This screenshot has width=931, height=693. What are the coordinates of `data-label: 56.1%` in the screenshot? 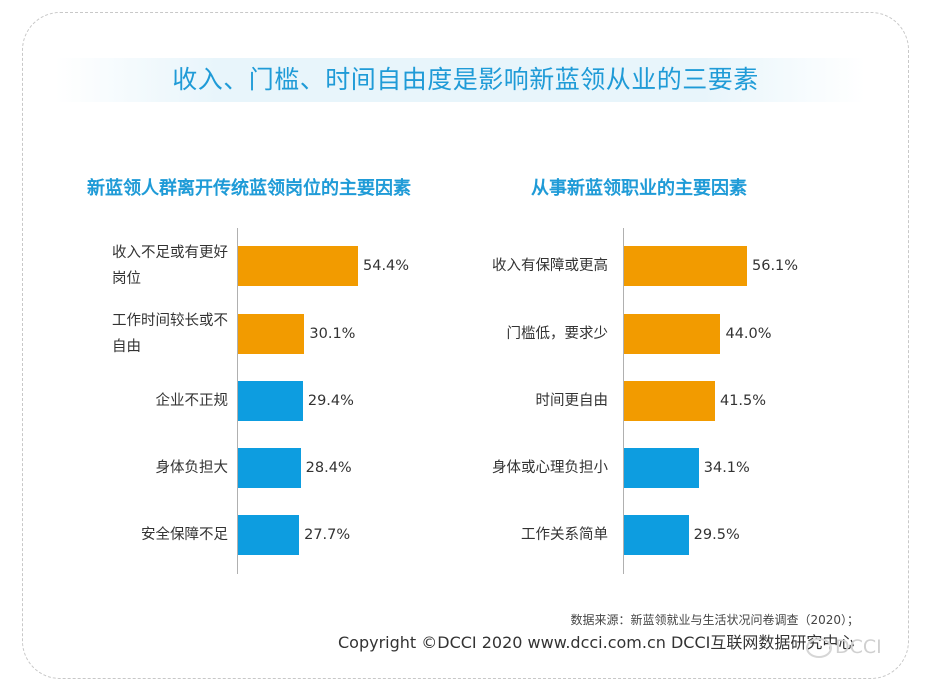 It's located at (775, 266).